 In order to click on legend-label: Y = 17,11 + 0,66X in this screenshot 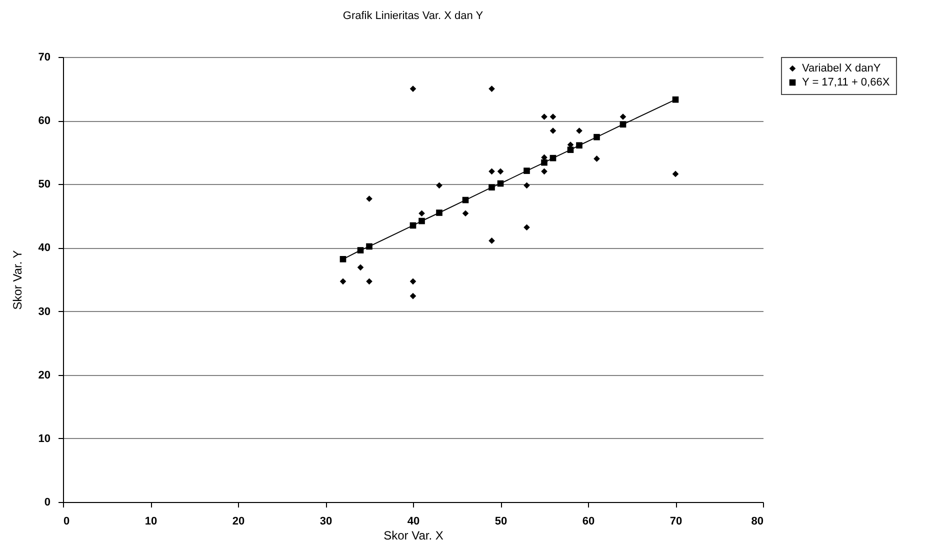, I will do `click(846, 82)`.